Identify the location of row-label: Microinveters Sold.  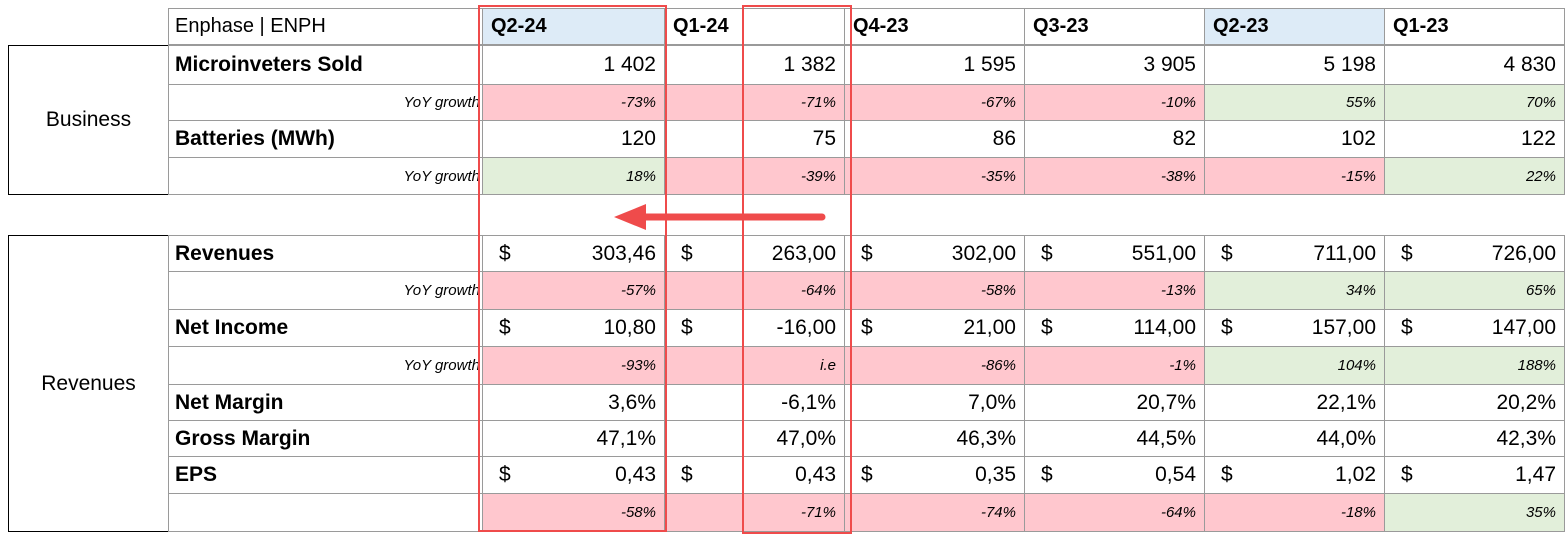
(325, 65).